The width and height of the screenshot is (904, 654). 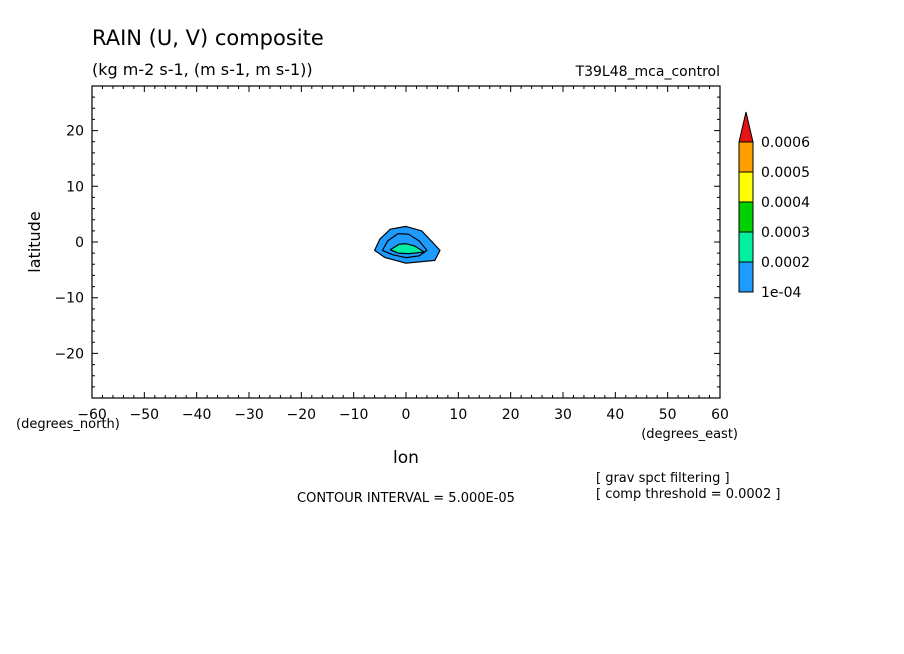 I want to click on x-units: (degrees_east), so click(x=689, y=434).